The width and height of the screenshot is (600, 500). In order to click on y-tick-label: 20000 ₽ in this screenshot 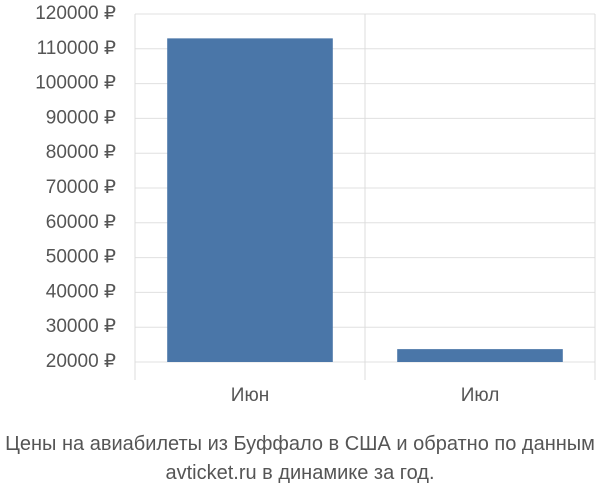, I will do `click(81, 361)`.